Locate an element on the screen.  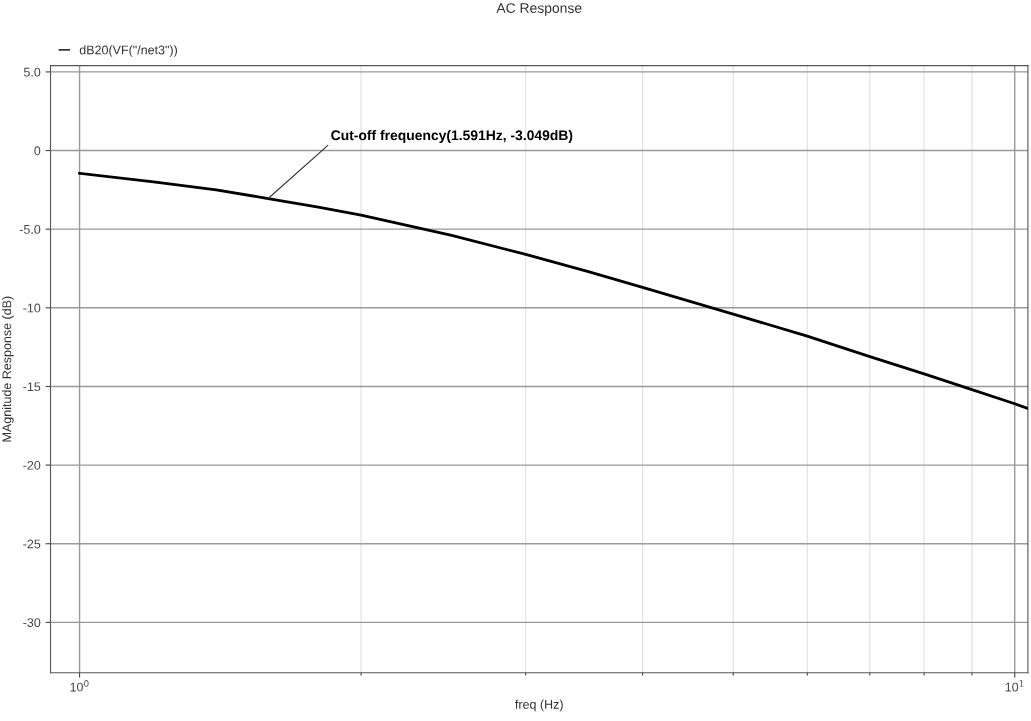
y-tick-label: -10 is located at coordinates (32, 308).